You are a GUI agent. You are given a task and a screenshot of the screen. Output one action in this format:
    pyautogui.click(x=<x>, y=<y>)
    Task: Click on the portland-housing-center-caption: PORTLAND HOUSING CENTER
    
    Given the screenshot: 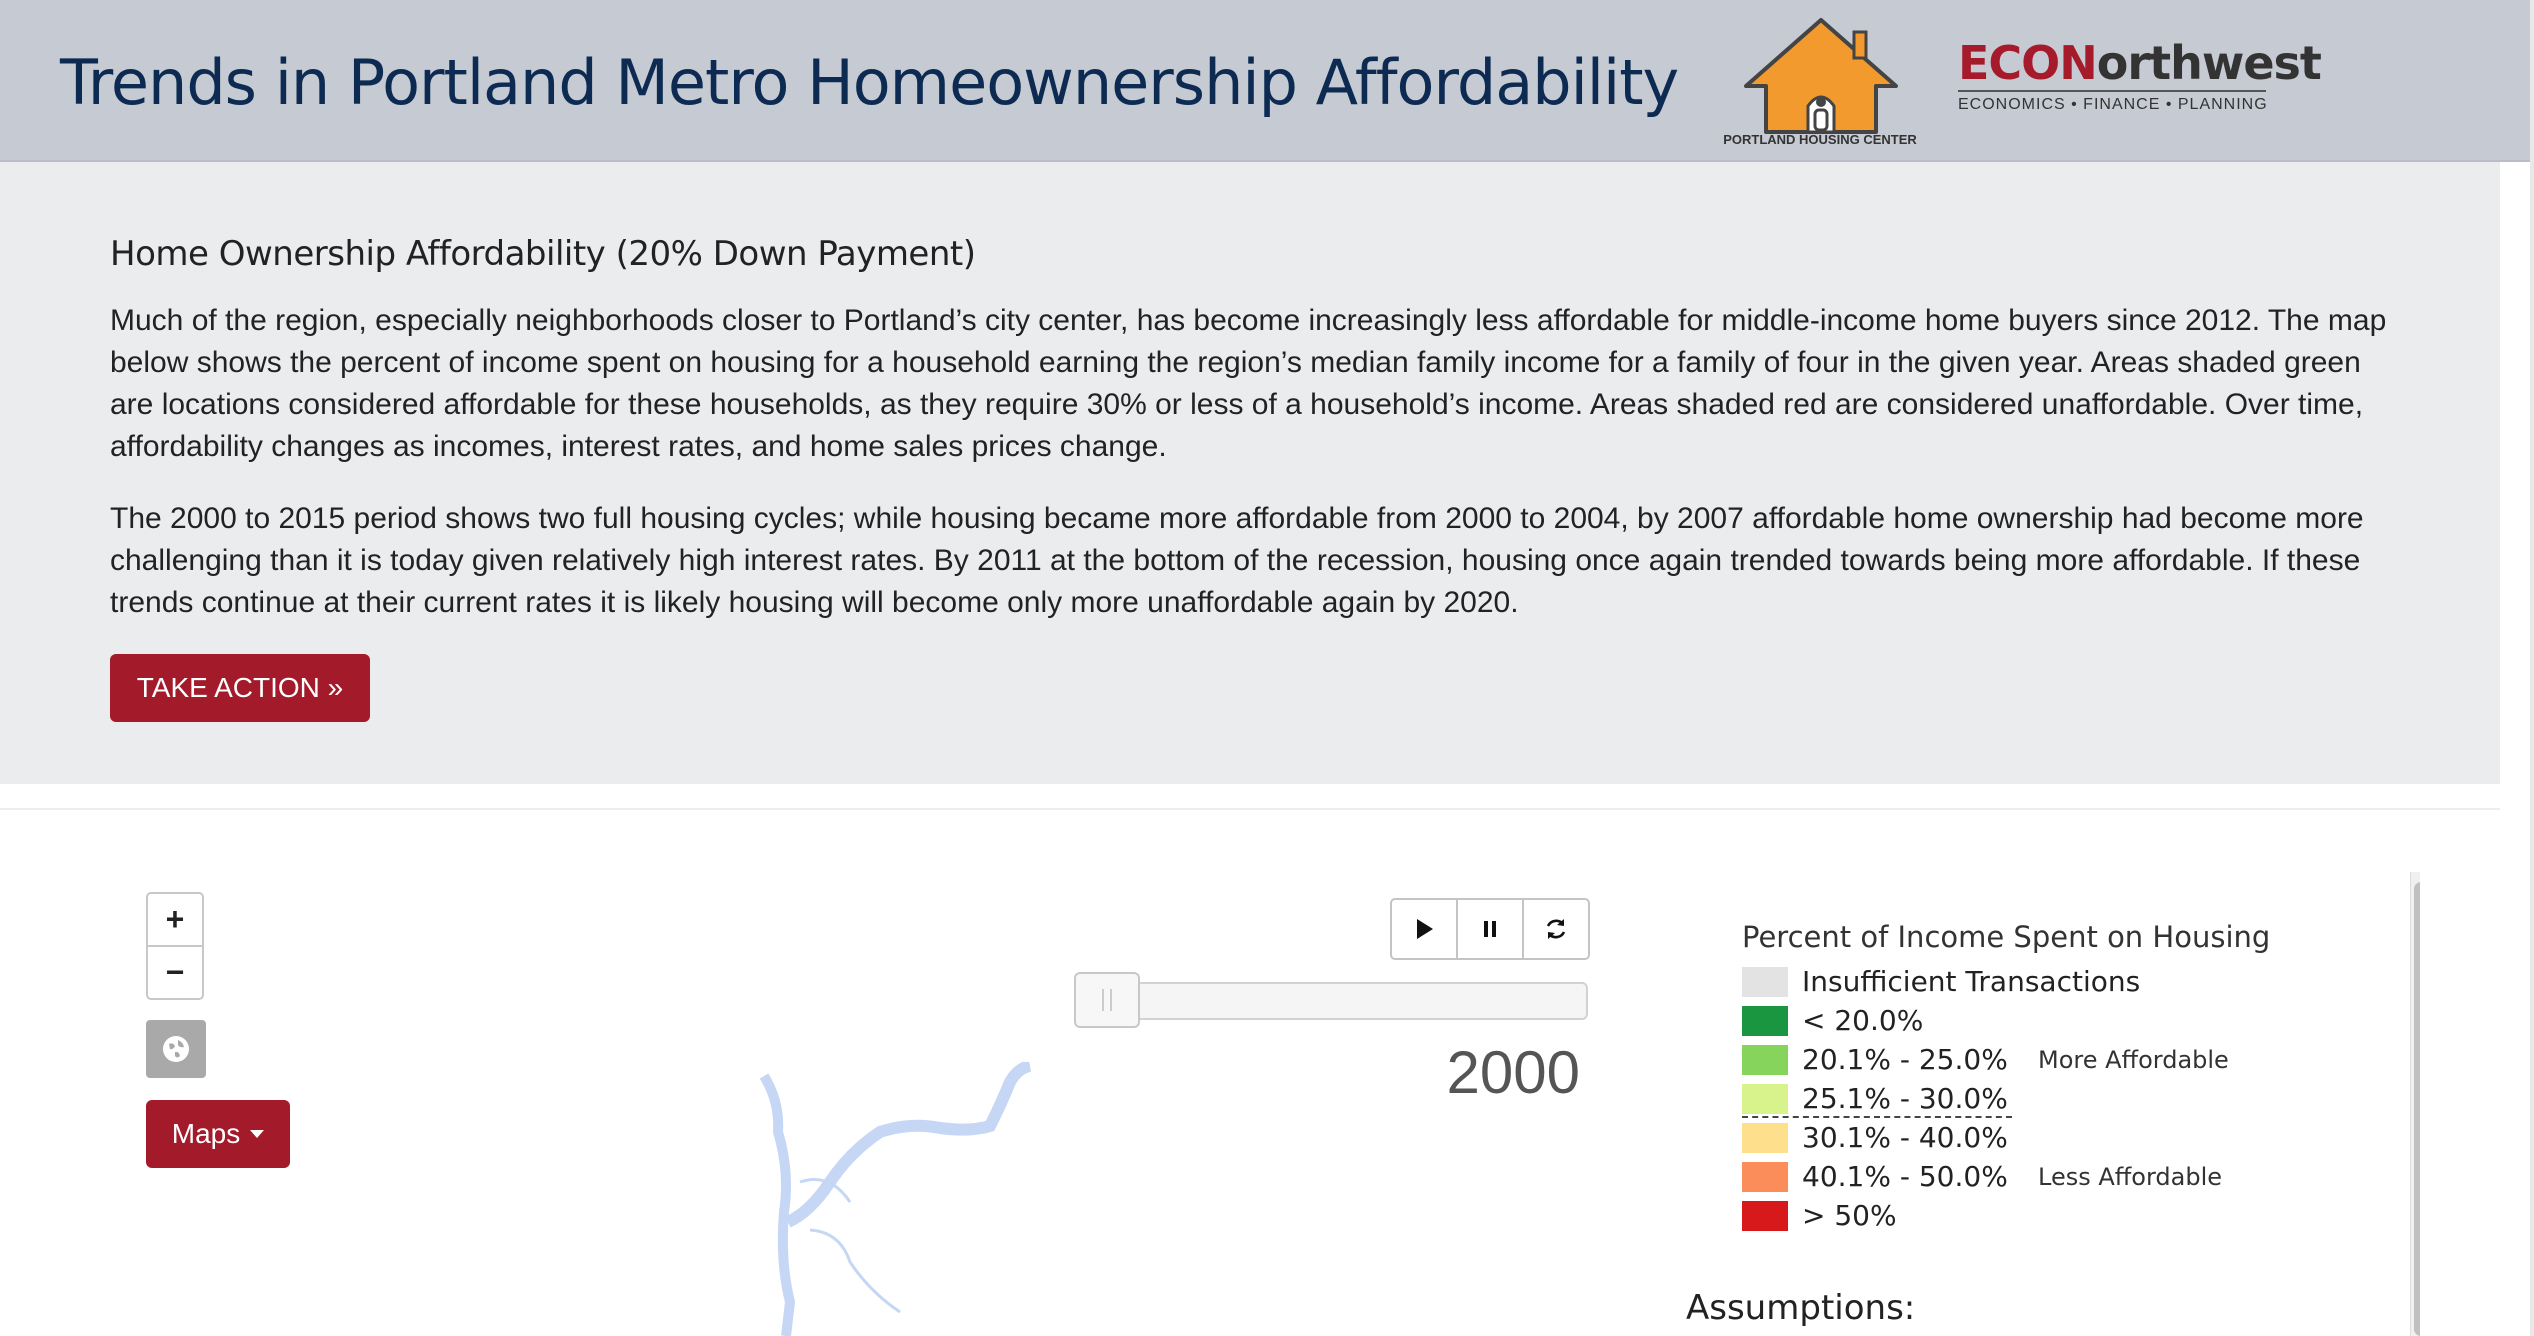 What is the action you would take?
    pyautogui.click(x=1820, y=139)
    